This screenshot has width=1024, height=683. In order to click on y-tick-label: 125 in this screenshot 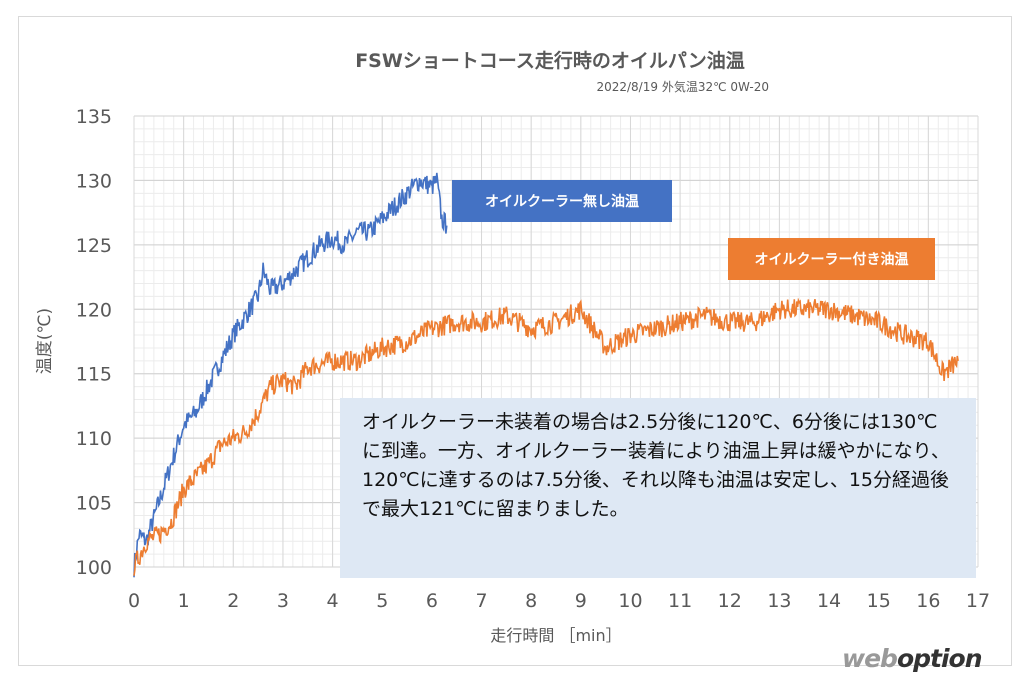, I will do `click(94, 246)`.